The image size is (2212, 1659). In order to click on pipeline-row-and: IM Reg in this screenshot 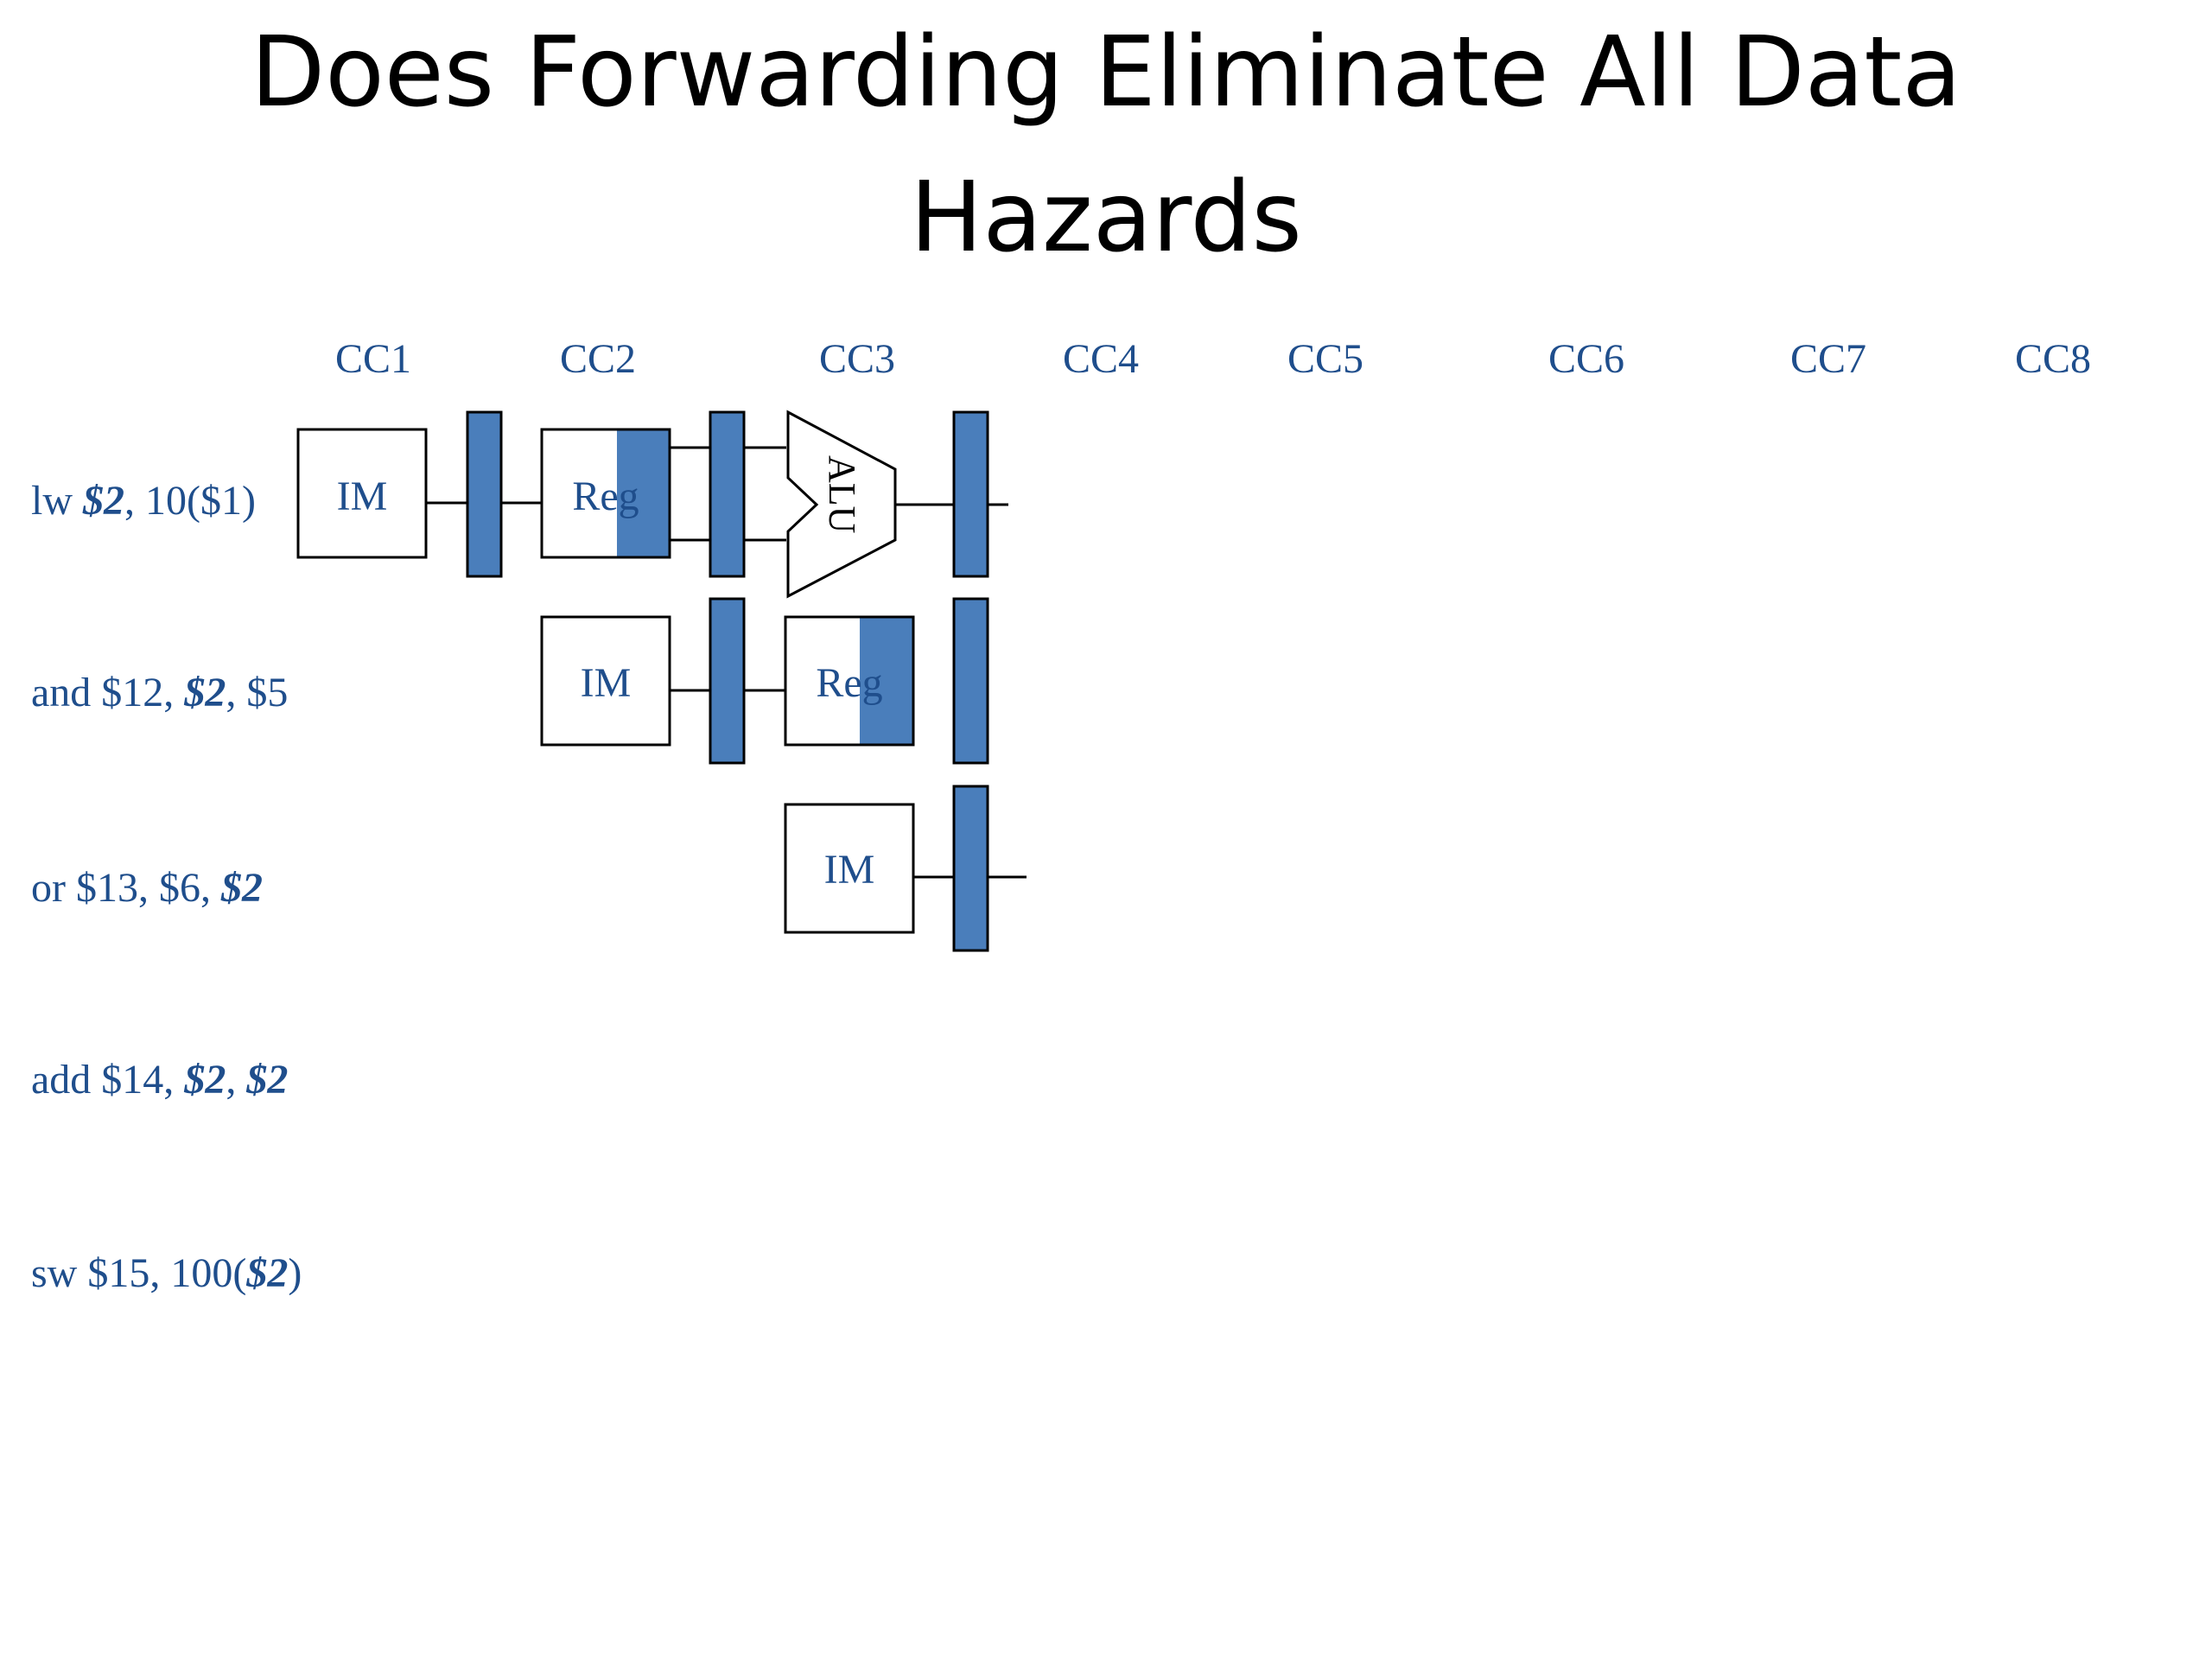, I will do `click(764, 681)`.